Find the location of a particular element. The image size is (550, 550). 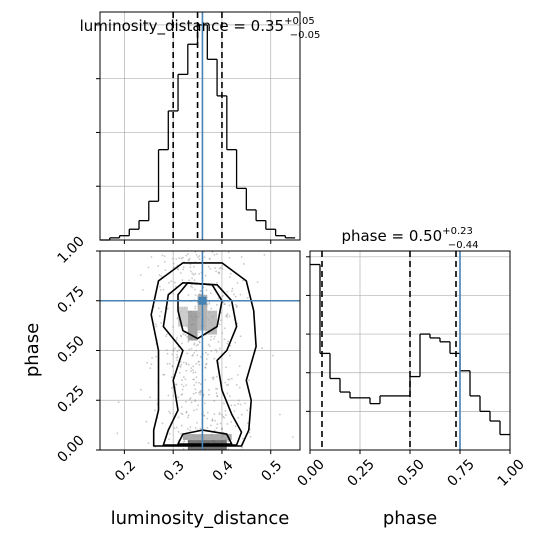

p3-x-tick-label-2: 0.50 is located at coordinates (410, 472).